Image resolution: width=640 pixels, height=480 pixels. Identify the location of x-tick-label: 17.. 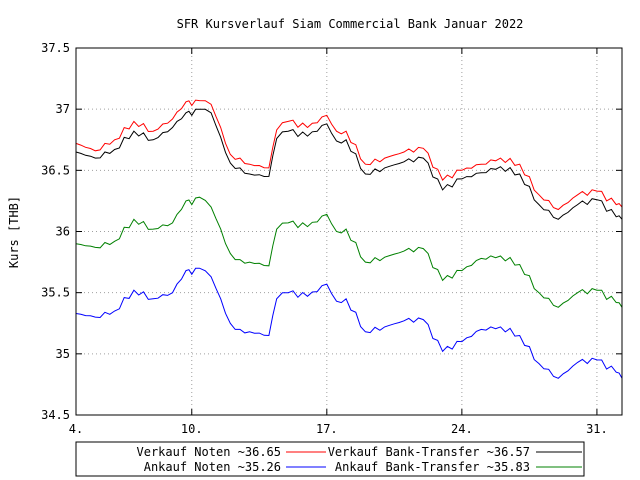
(327, 429).